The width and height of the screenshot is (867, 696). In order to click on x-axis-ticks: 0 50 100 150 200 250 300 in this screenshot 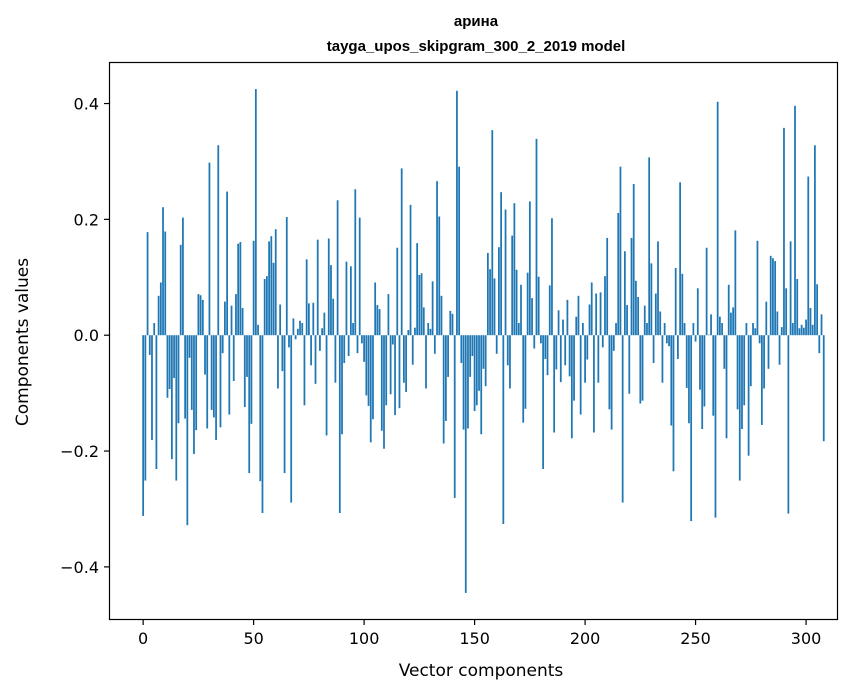, I will do `click(479, 633)`.